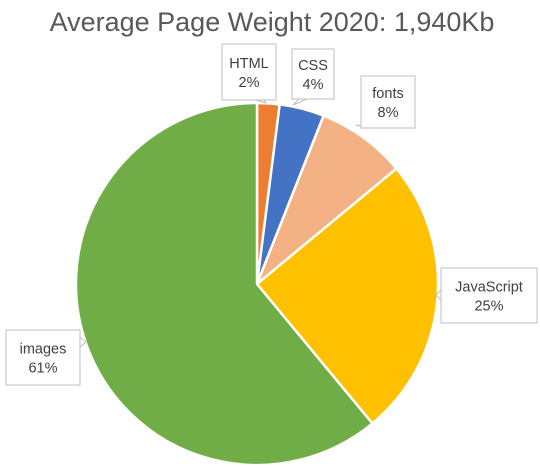 The width and height of the screenshot is (540, 468). Describe the element at coordinates (313, 85) in the screenshot. I see `slice-percent-label: 4%` at that location.